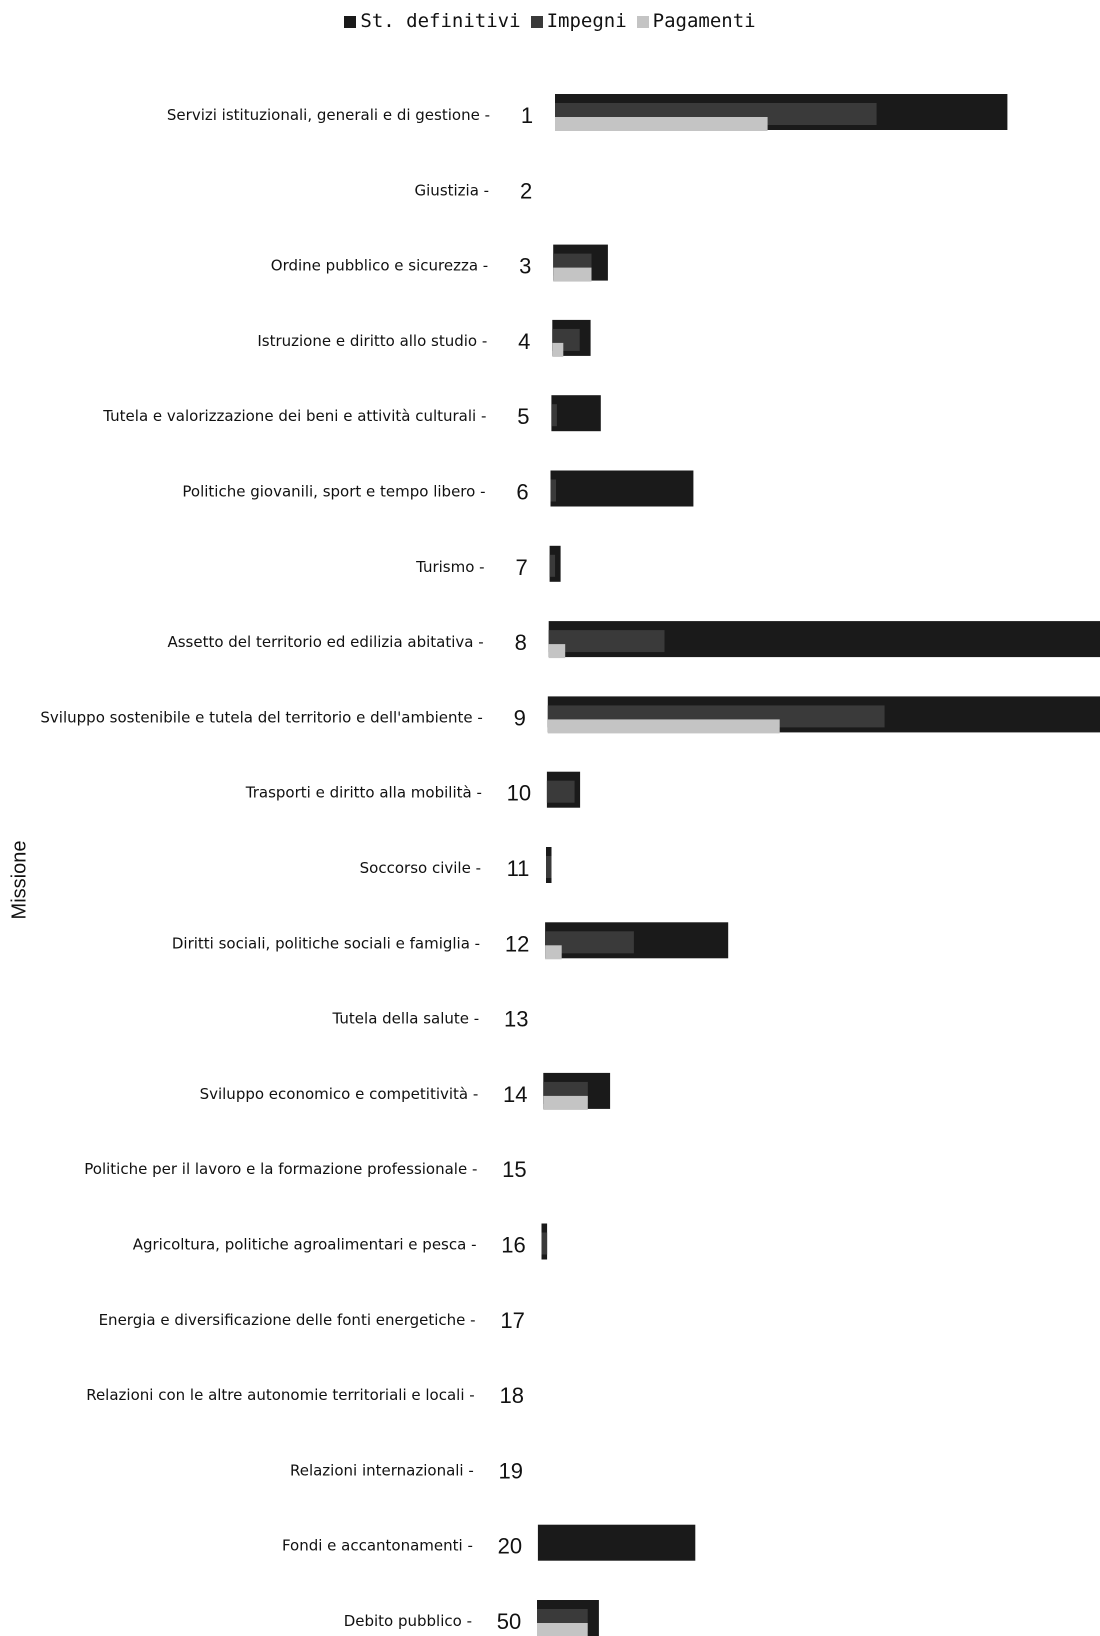 This screenshot has height=1636, width=1100. I want to click on category-code: 3, so click(525, 266).